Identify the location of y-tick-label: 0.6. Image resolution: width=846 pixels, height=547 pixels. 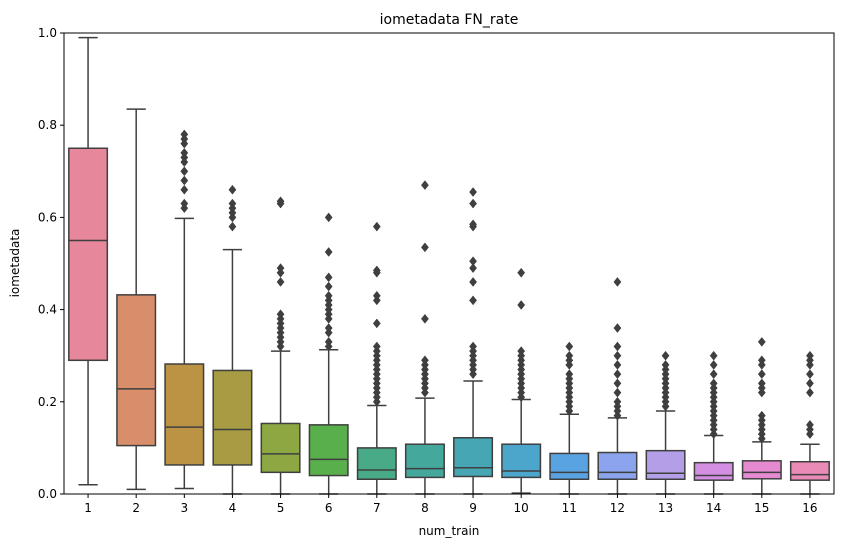
(47, 217).